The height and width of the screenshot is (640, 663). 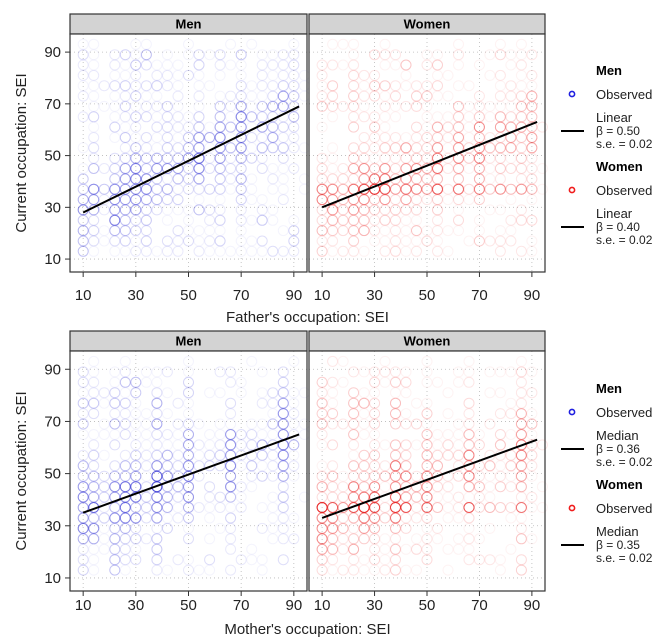 What do you see at coordinates (572, 94) in the screenshot?
I see `legend-point-key` at bounding box center [572, 94].